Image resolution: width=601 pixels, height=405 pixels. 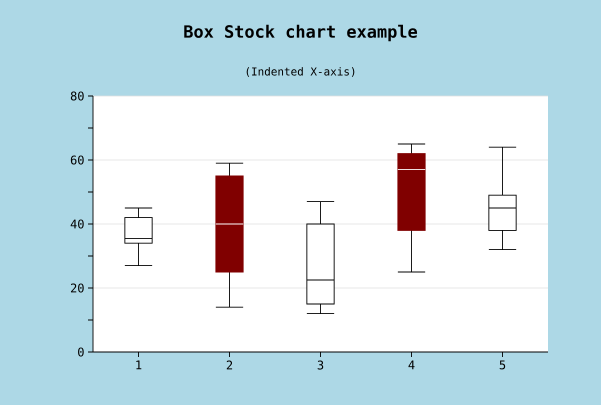 I want to click on chart-subtitle: (Indented X-axis), so click(x=300, y=72).